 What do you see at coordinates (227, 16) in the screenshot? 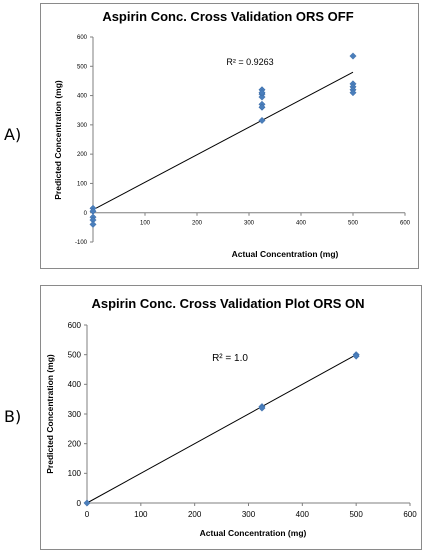
I see `chart-a-title: Aspirin Conc. Cross Validation ORS OFF` at bounding box center [227, 16].